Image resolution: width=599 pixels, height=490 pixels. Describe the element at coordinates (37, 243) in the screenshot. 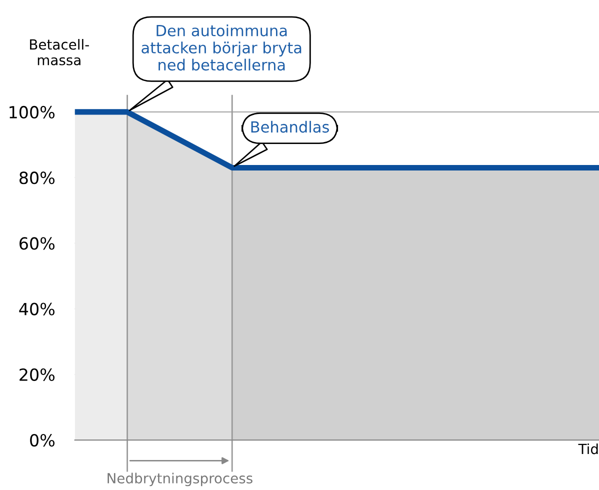

I see `y-tick-label: 60%` at that location.